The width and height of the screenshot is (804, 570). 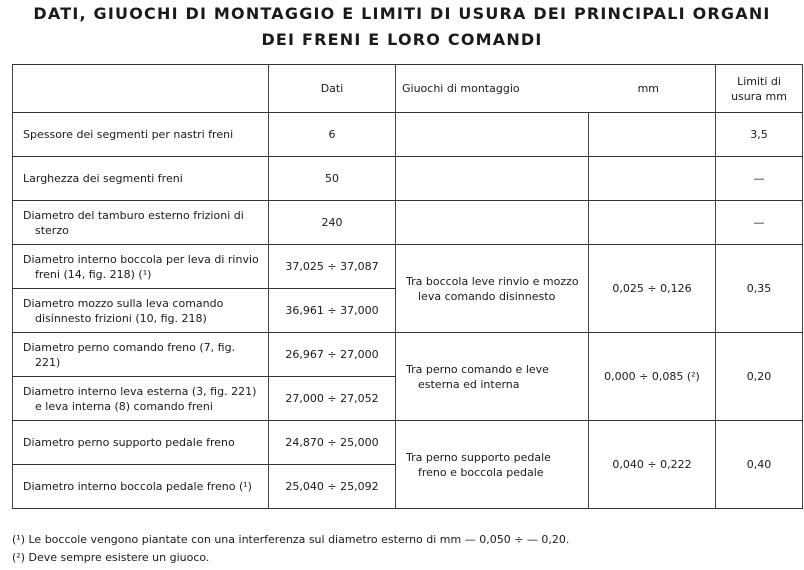 I want to click on group-limite: 0,40, so click(x=759, y=464).